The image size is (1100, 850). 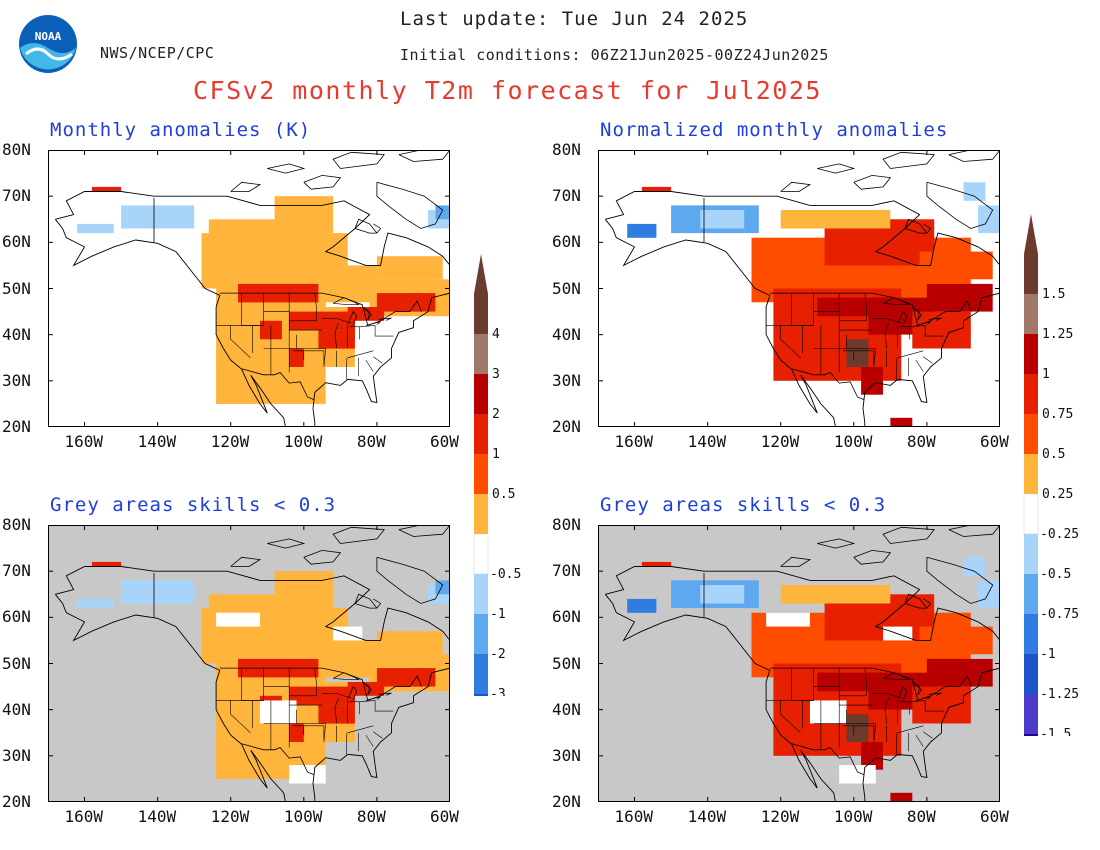 What do you see at coordinates (566, 196) in the screenshot?
I see `lat-label: 70N` at bounding box center [566, 196].